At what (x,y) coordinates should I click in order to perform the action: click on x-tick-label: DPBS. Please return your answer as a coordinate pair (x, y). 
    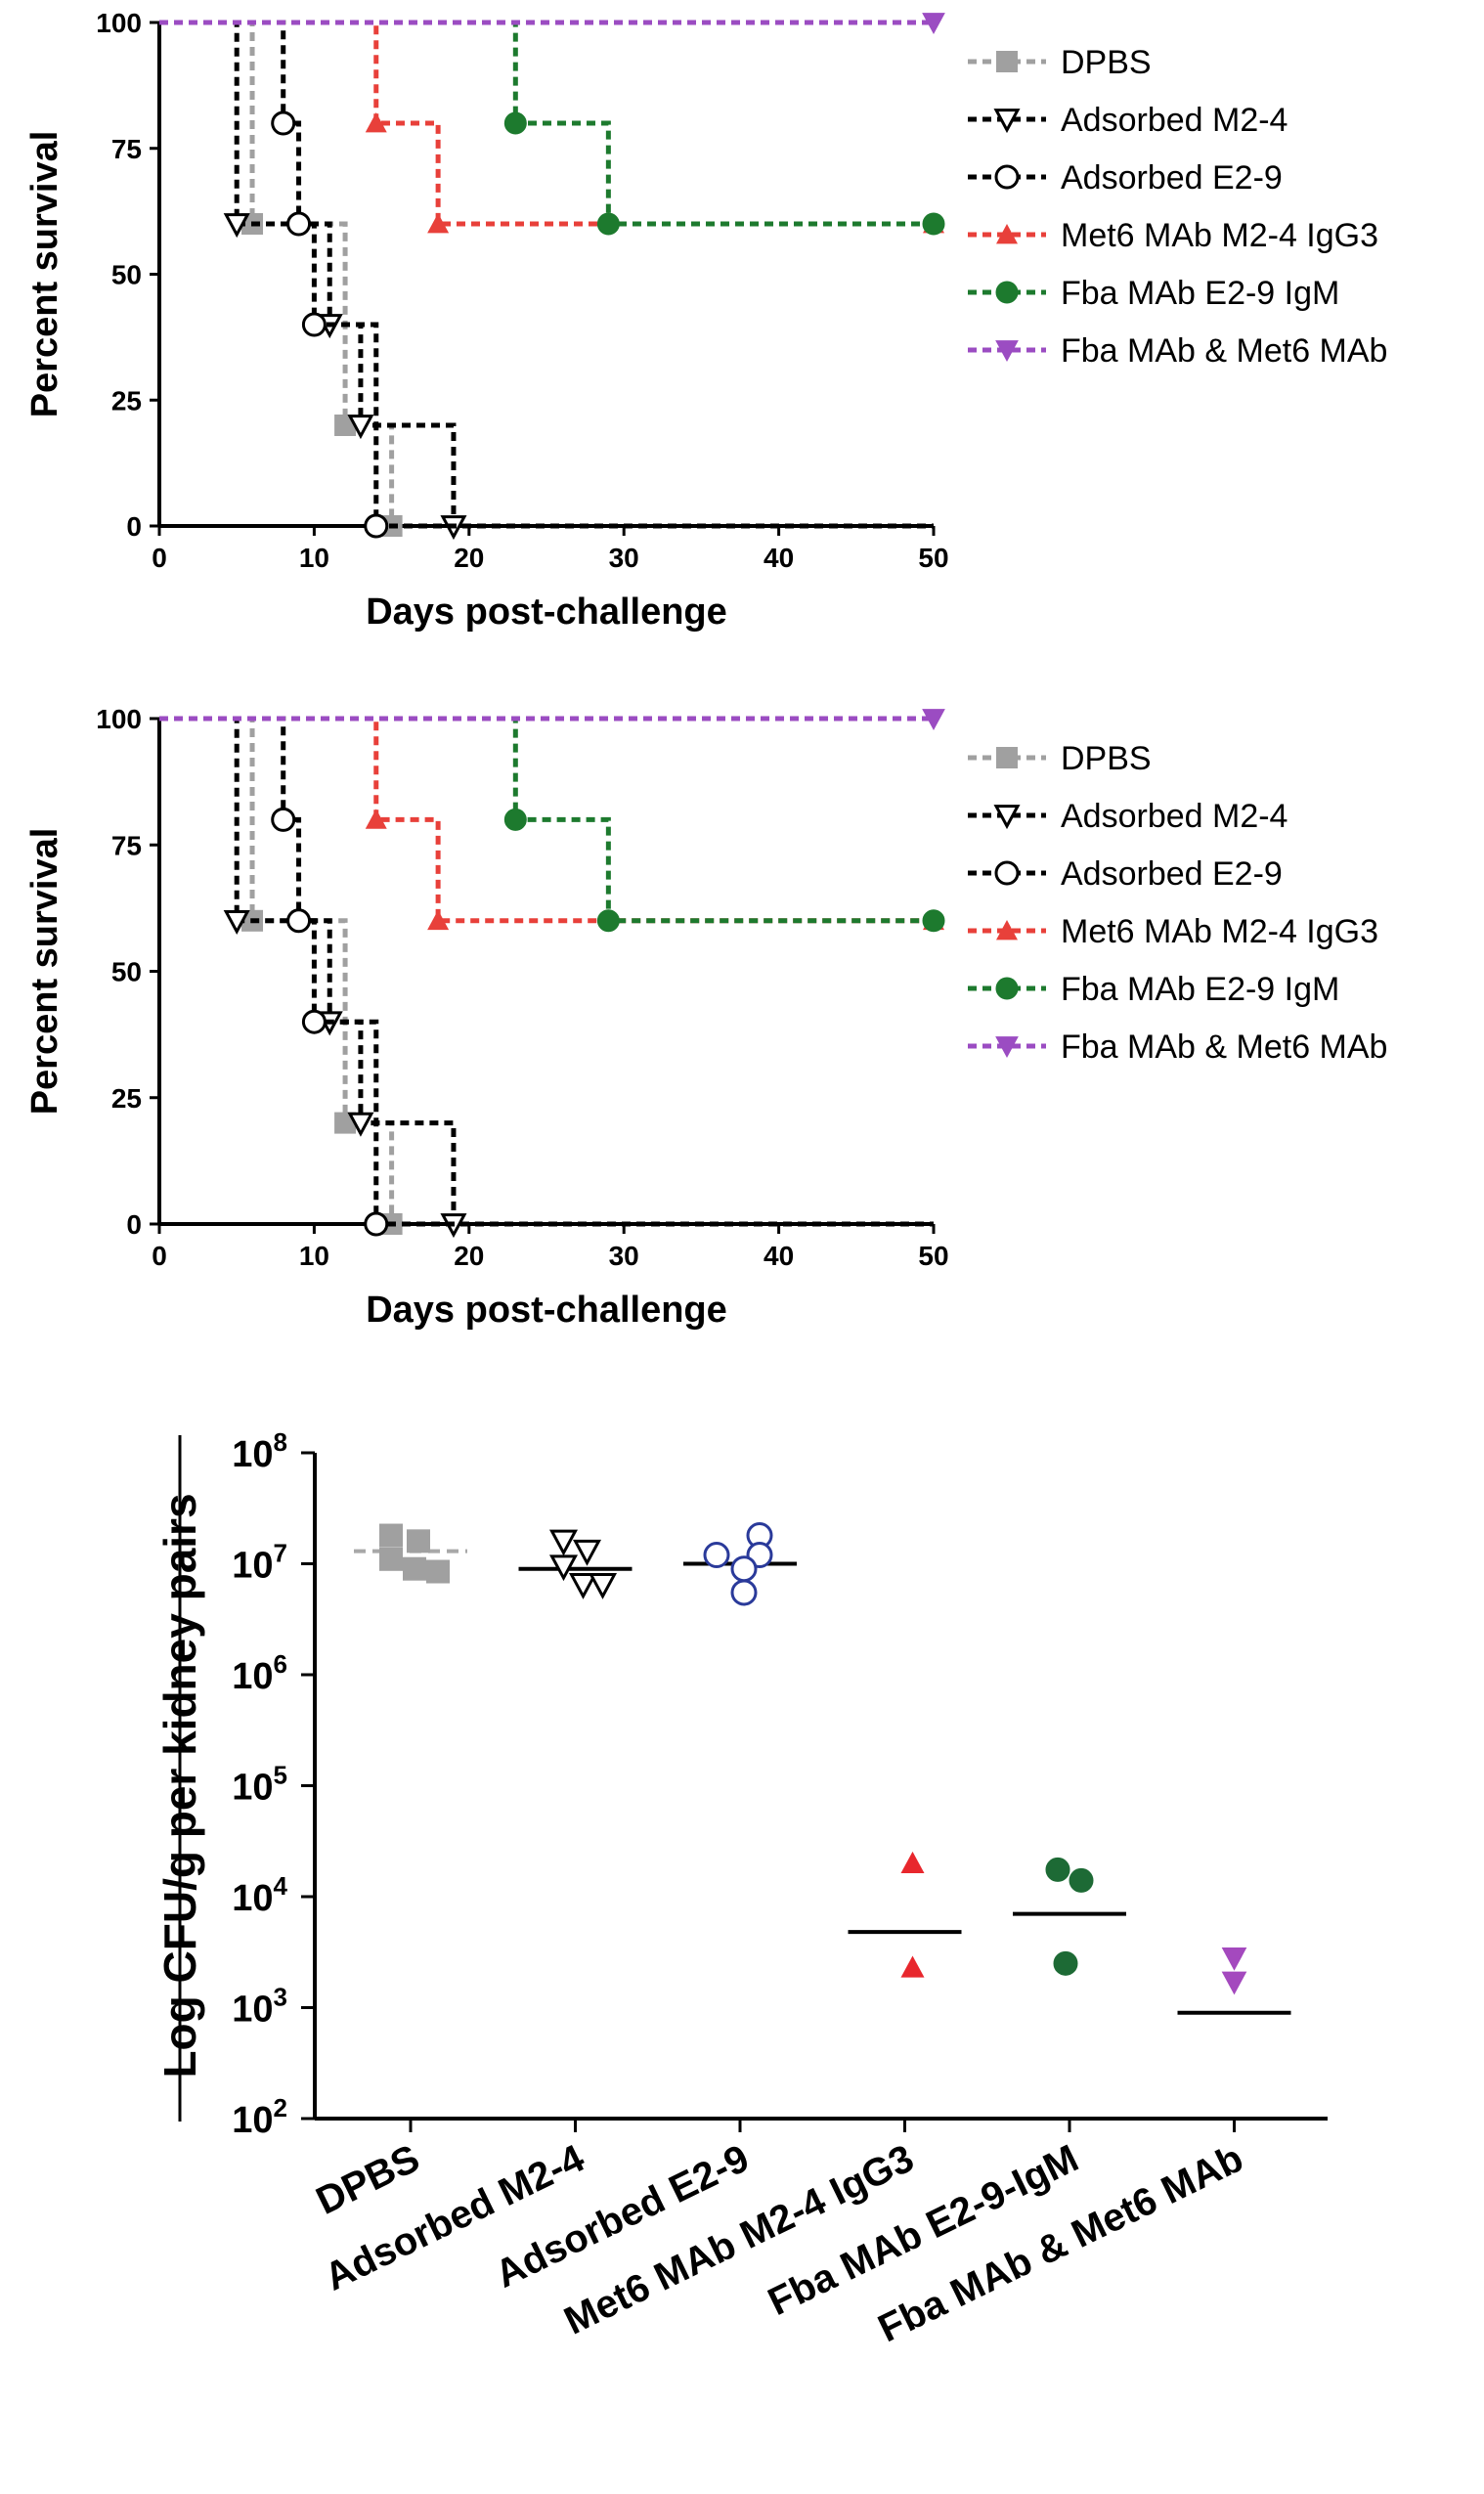
    Looking at the image, I should click on (368, 2180).